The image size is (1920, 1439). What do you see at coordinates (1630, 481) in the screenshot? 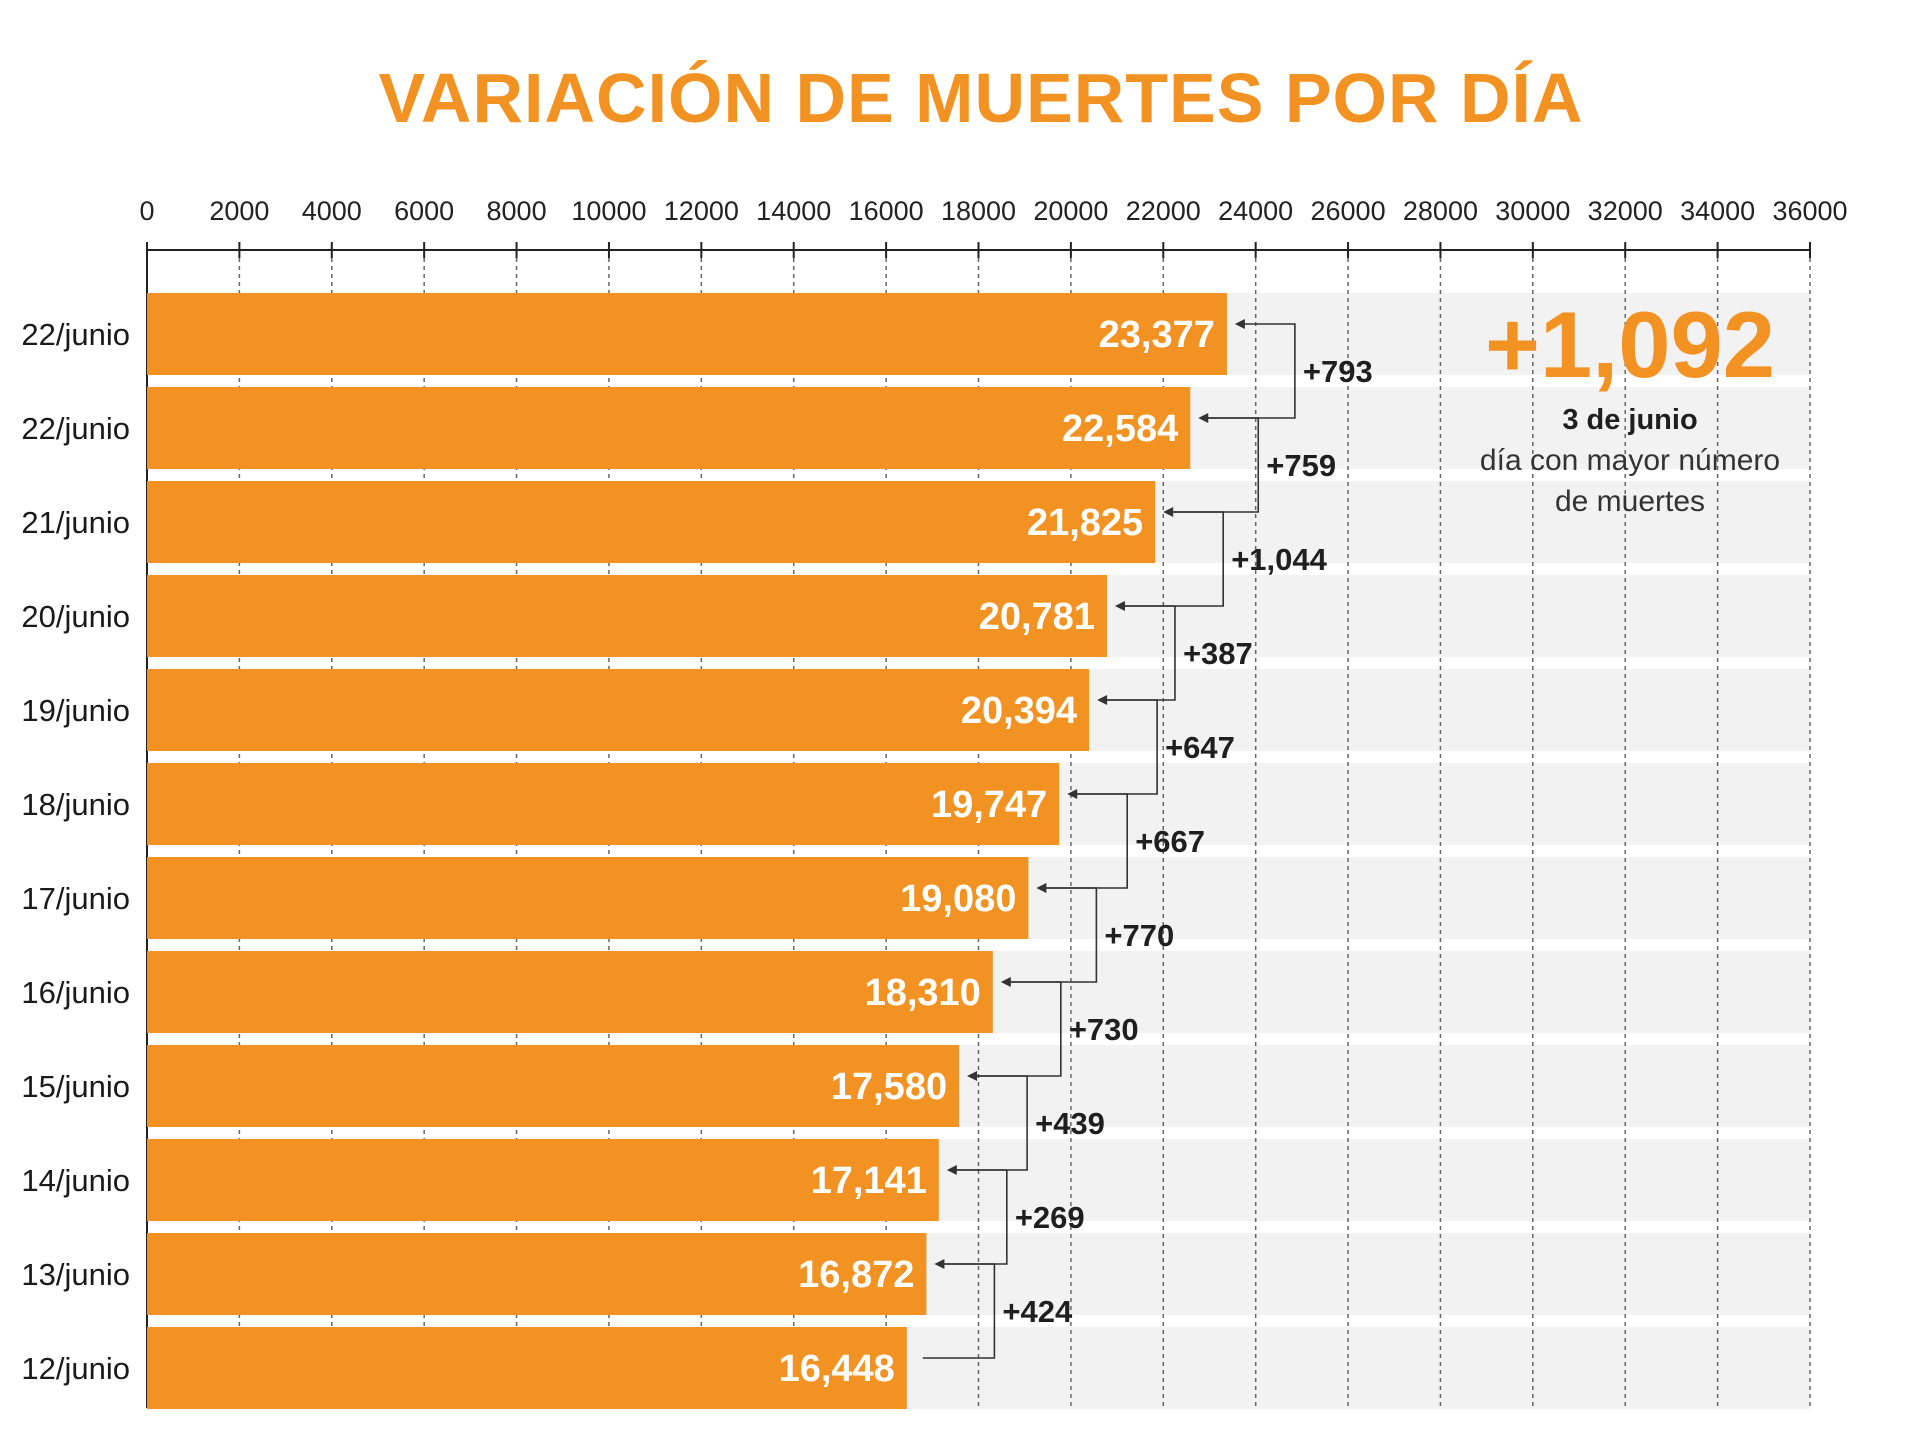
I see `callout-description: día con mayor número de muertes` at bounding box center [1630, 481].